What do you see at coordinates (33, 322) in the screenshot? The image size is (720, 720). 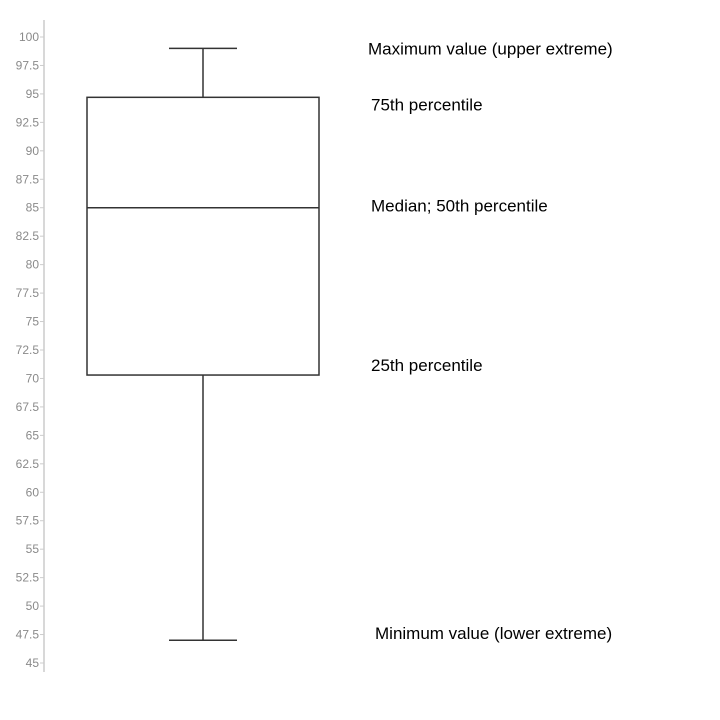 I see `y-tick-label: 75` at bounding box center [33, 322].